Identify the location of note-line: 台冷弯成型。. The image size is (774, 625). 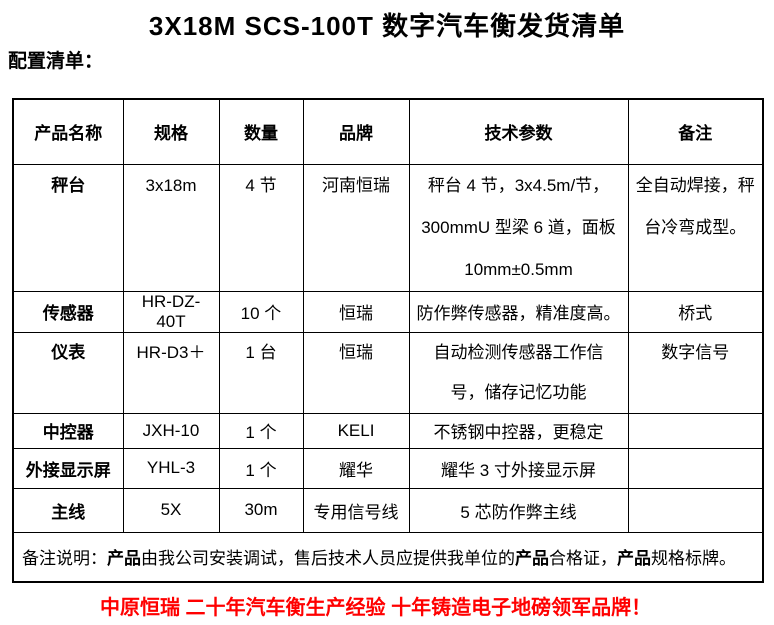
(695, 227).